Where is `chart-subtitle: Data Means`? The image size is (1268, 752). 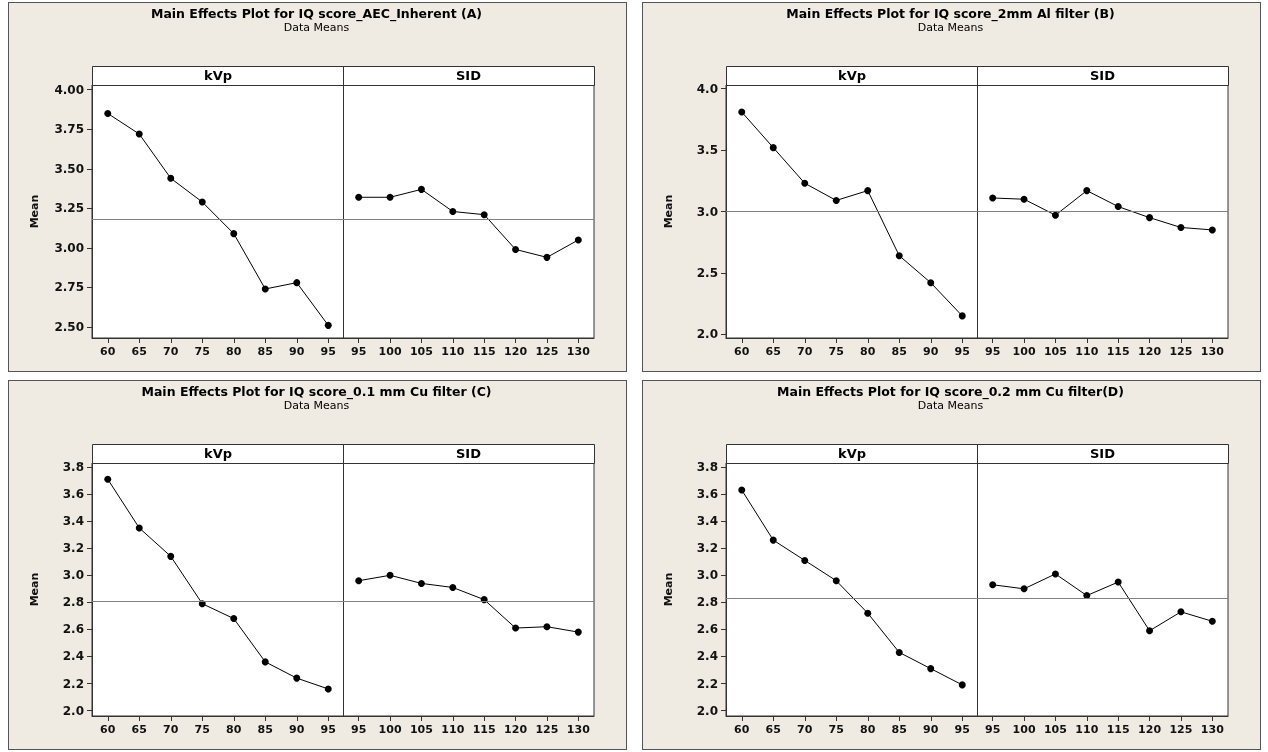 chart-subtitle: Data Means is located at coordinates (316, 405).